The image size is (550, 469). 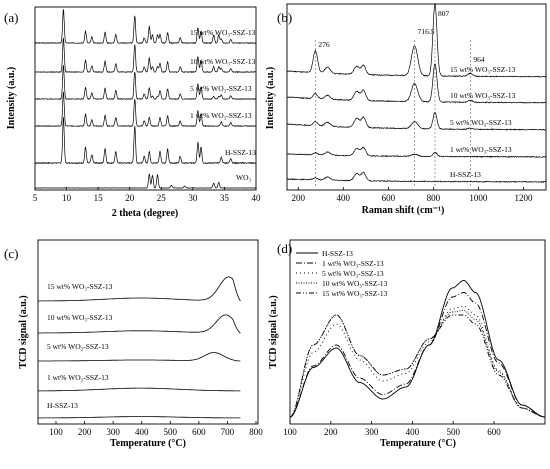 I want to click on panel-b-xlabel: Raman shift (cm⁻¹), so click(x=403, y=210).